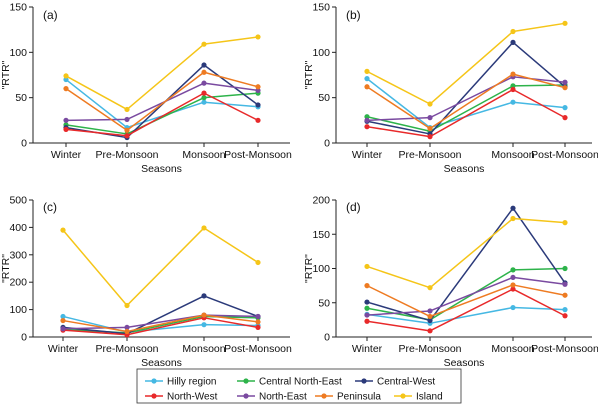 The height and width of the screenshot is (411, 598). I want to click on panel-label: (c), so click(50, 207).